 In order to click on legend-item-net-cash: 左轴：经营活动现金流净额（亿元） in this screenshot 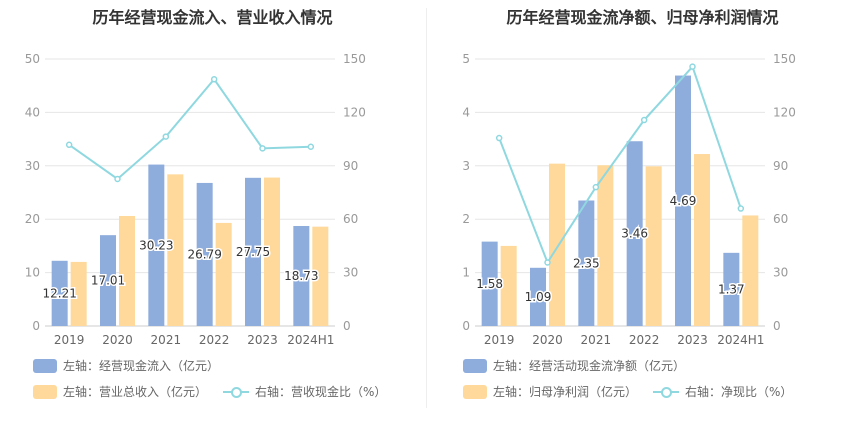, I will do `click(574, 365)`.